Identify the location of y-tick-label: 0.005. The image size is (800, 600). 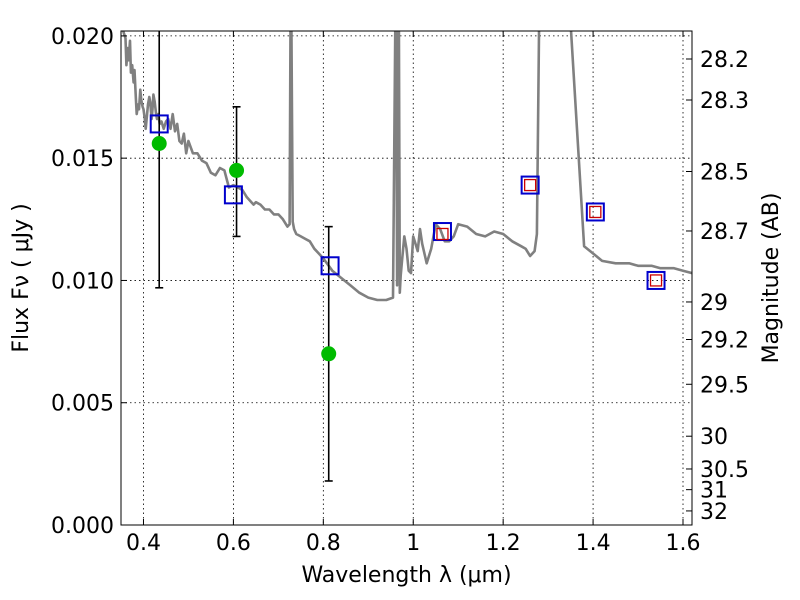
(82, 404).